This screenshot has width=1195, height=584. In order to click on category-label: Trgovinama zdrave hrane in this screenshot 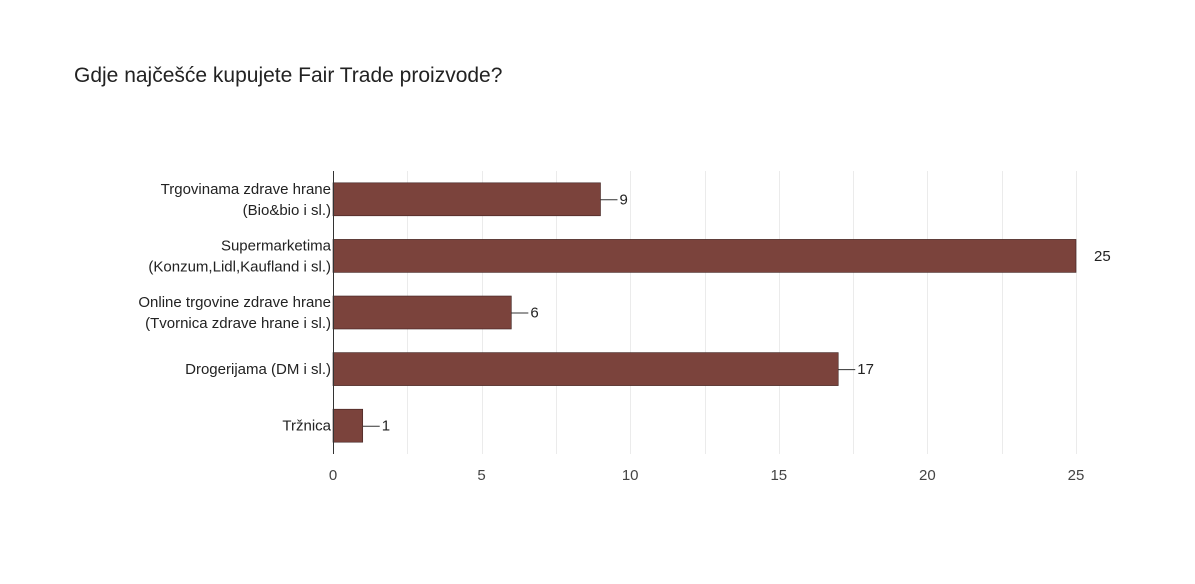, I will do `click(246, 189)`.